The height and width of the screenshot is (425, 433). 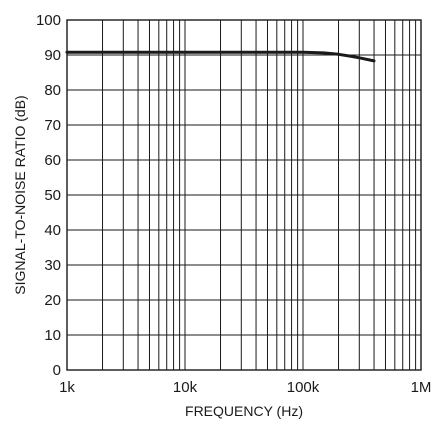 I want to click on y-tick-label: 20, so click(x=52, y=300).